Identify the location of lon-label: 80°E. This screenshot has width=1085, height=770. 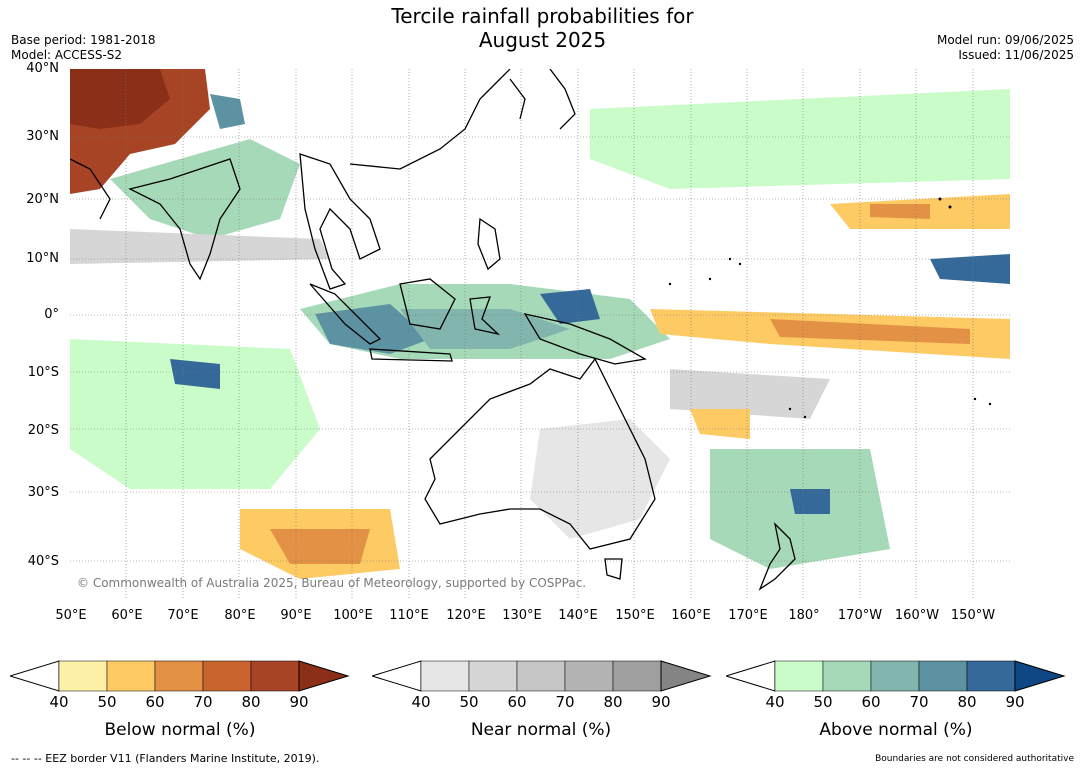
(240, 615).